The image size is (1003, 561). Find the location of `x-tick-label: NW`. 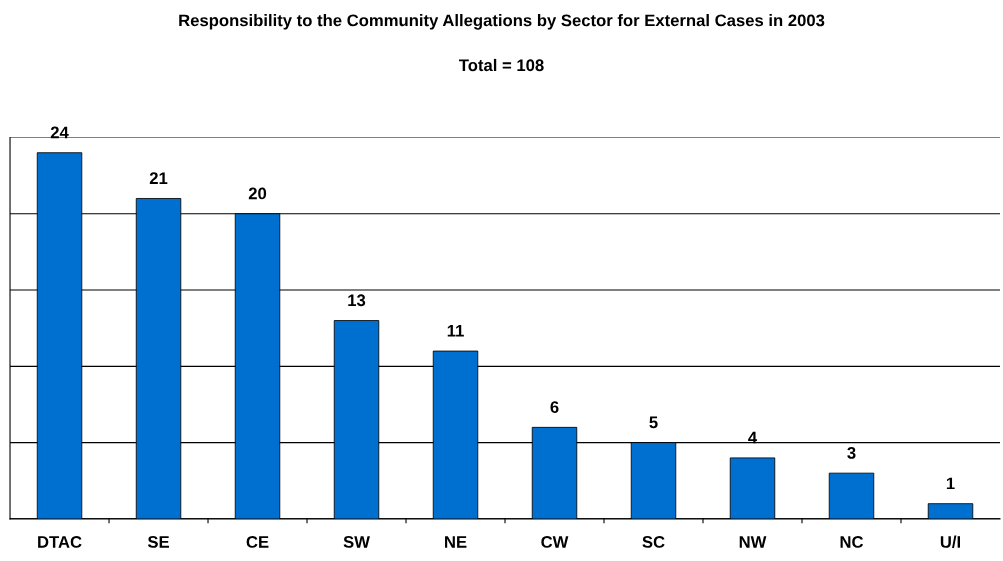

x-tick-label: NW is located at coordinates (753, 542).